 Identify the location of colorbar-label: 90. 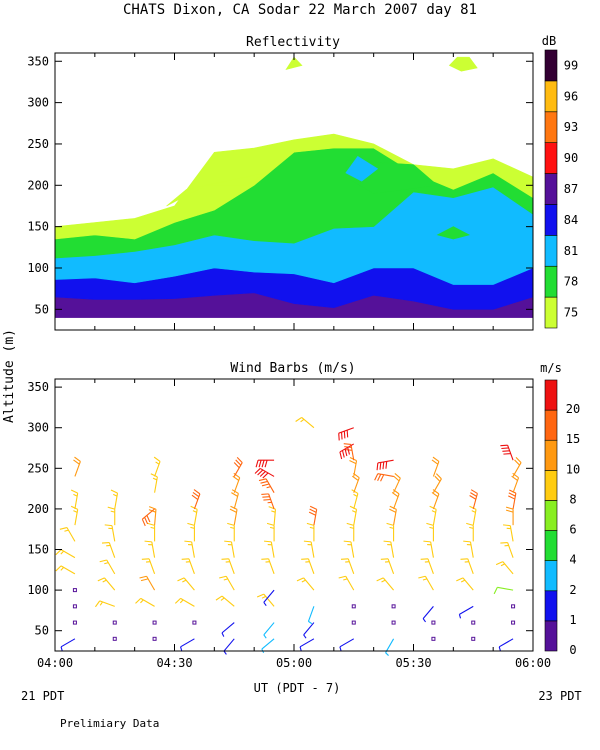
(571, 158).